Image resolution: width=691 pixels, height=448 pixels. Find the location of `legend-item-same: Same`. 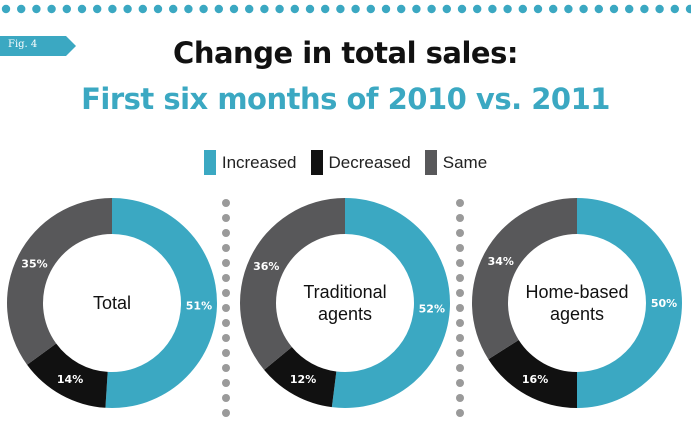

legend-item-same: Same is located at coordinates (455, 162).